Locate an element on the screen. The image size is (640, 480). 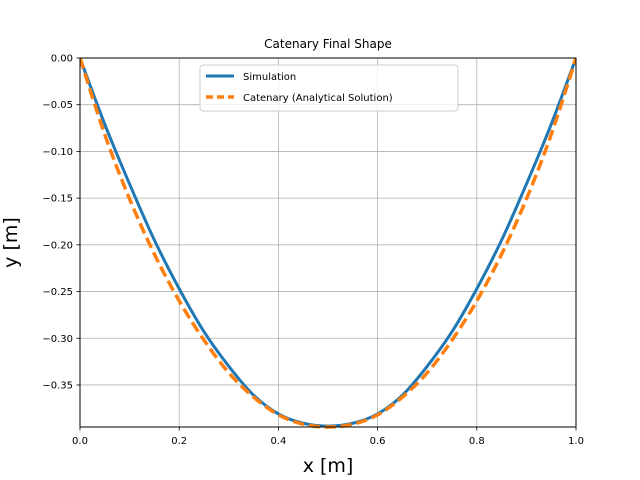
y-tick-label: −0.30 is located at coordinates (57, 339).